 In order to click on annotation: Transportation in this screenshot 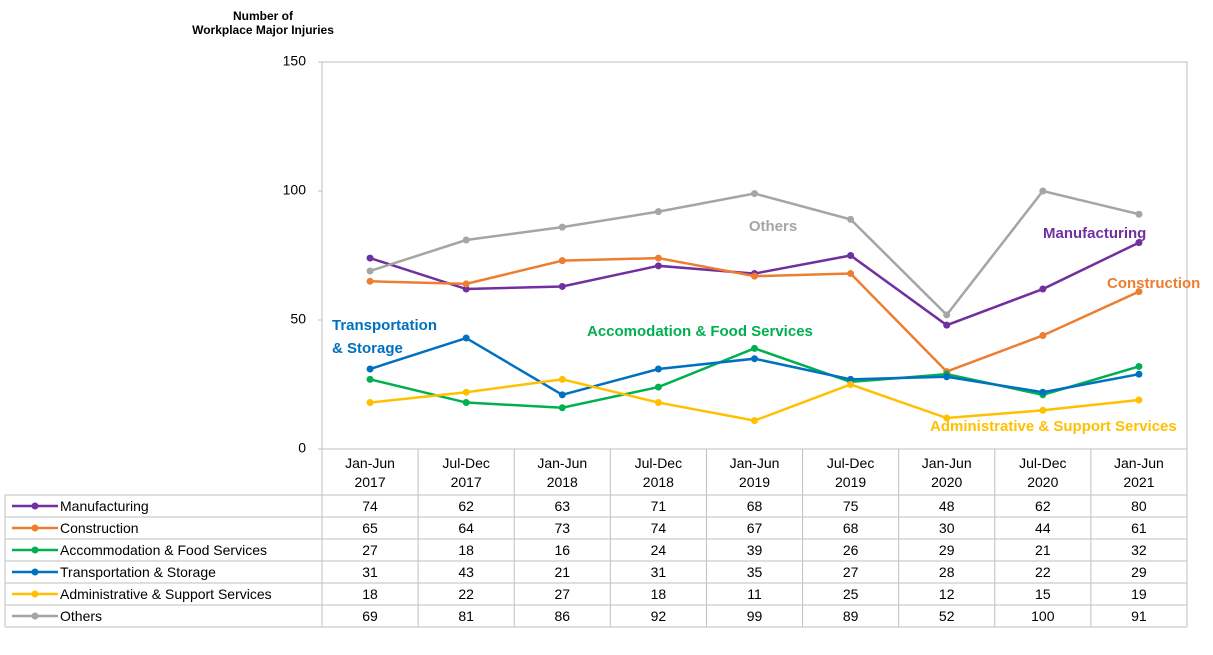, I will do `click(384, 325)`.